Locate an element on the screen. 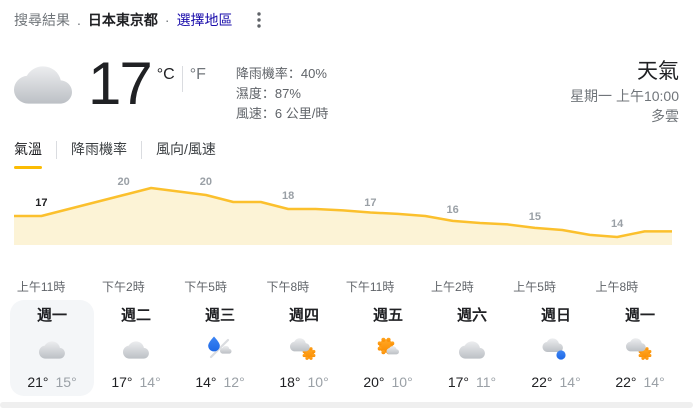 This screenshot has height=409, width=693. weather-summary: 天氣 星期一 上午10:00 多雲 is located at coordinates (624, 92).